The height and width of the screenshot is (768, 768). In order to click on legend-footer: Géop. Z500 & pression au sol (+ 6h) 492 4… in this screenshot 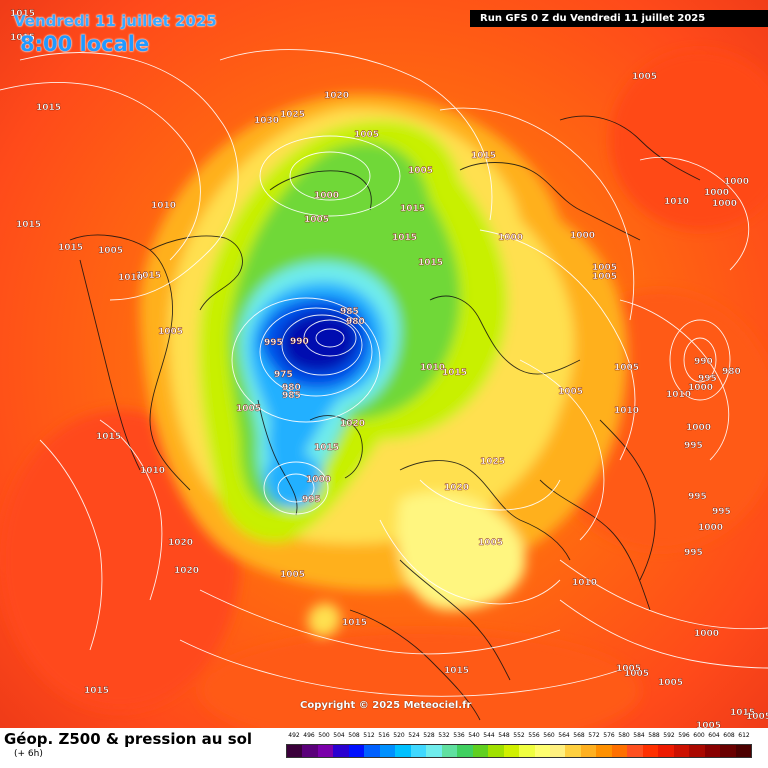, I will do `click(384, 748)`.